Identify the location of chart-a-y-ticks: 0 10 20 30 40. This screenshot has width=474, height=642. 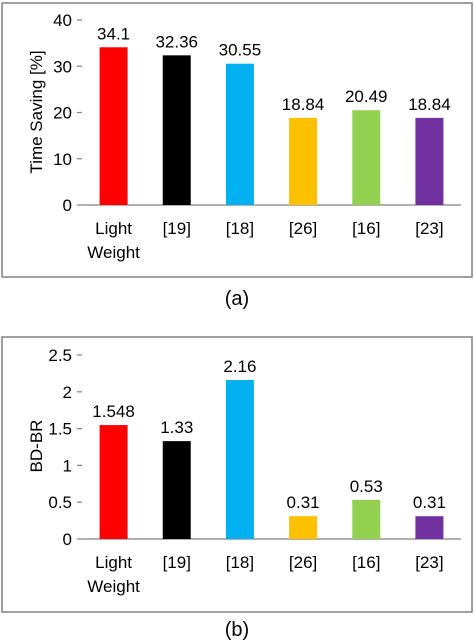
(67, 113).